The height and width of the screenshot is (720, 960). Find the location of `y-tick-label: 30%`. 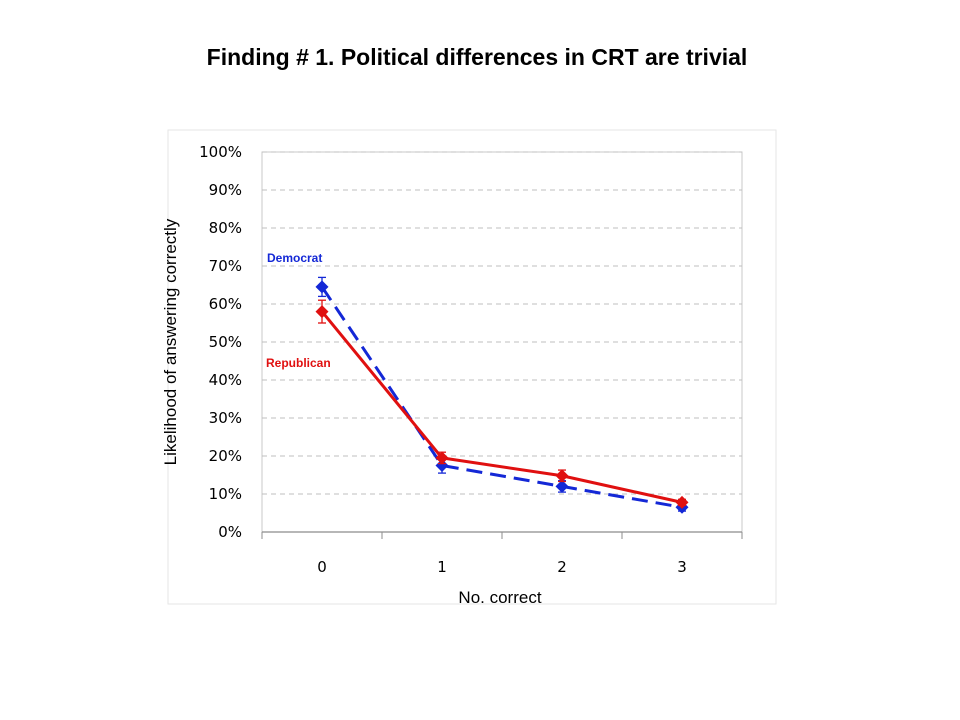

y-tick-label: 30% is located at coordinates (225, 418).